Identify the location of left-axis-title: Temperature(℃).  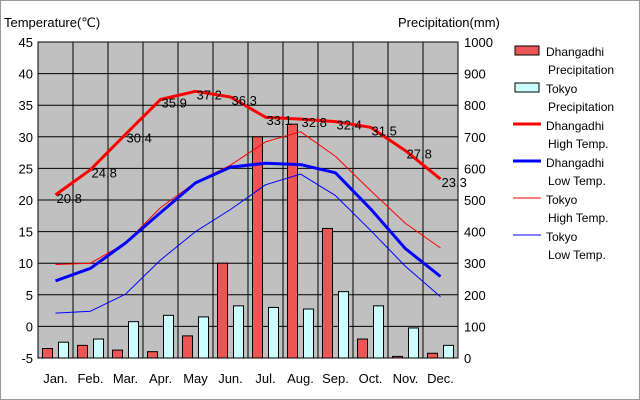
(52, 22).